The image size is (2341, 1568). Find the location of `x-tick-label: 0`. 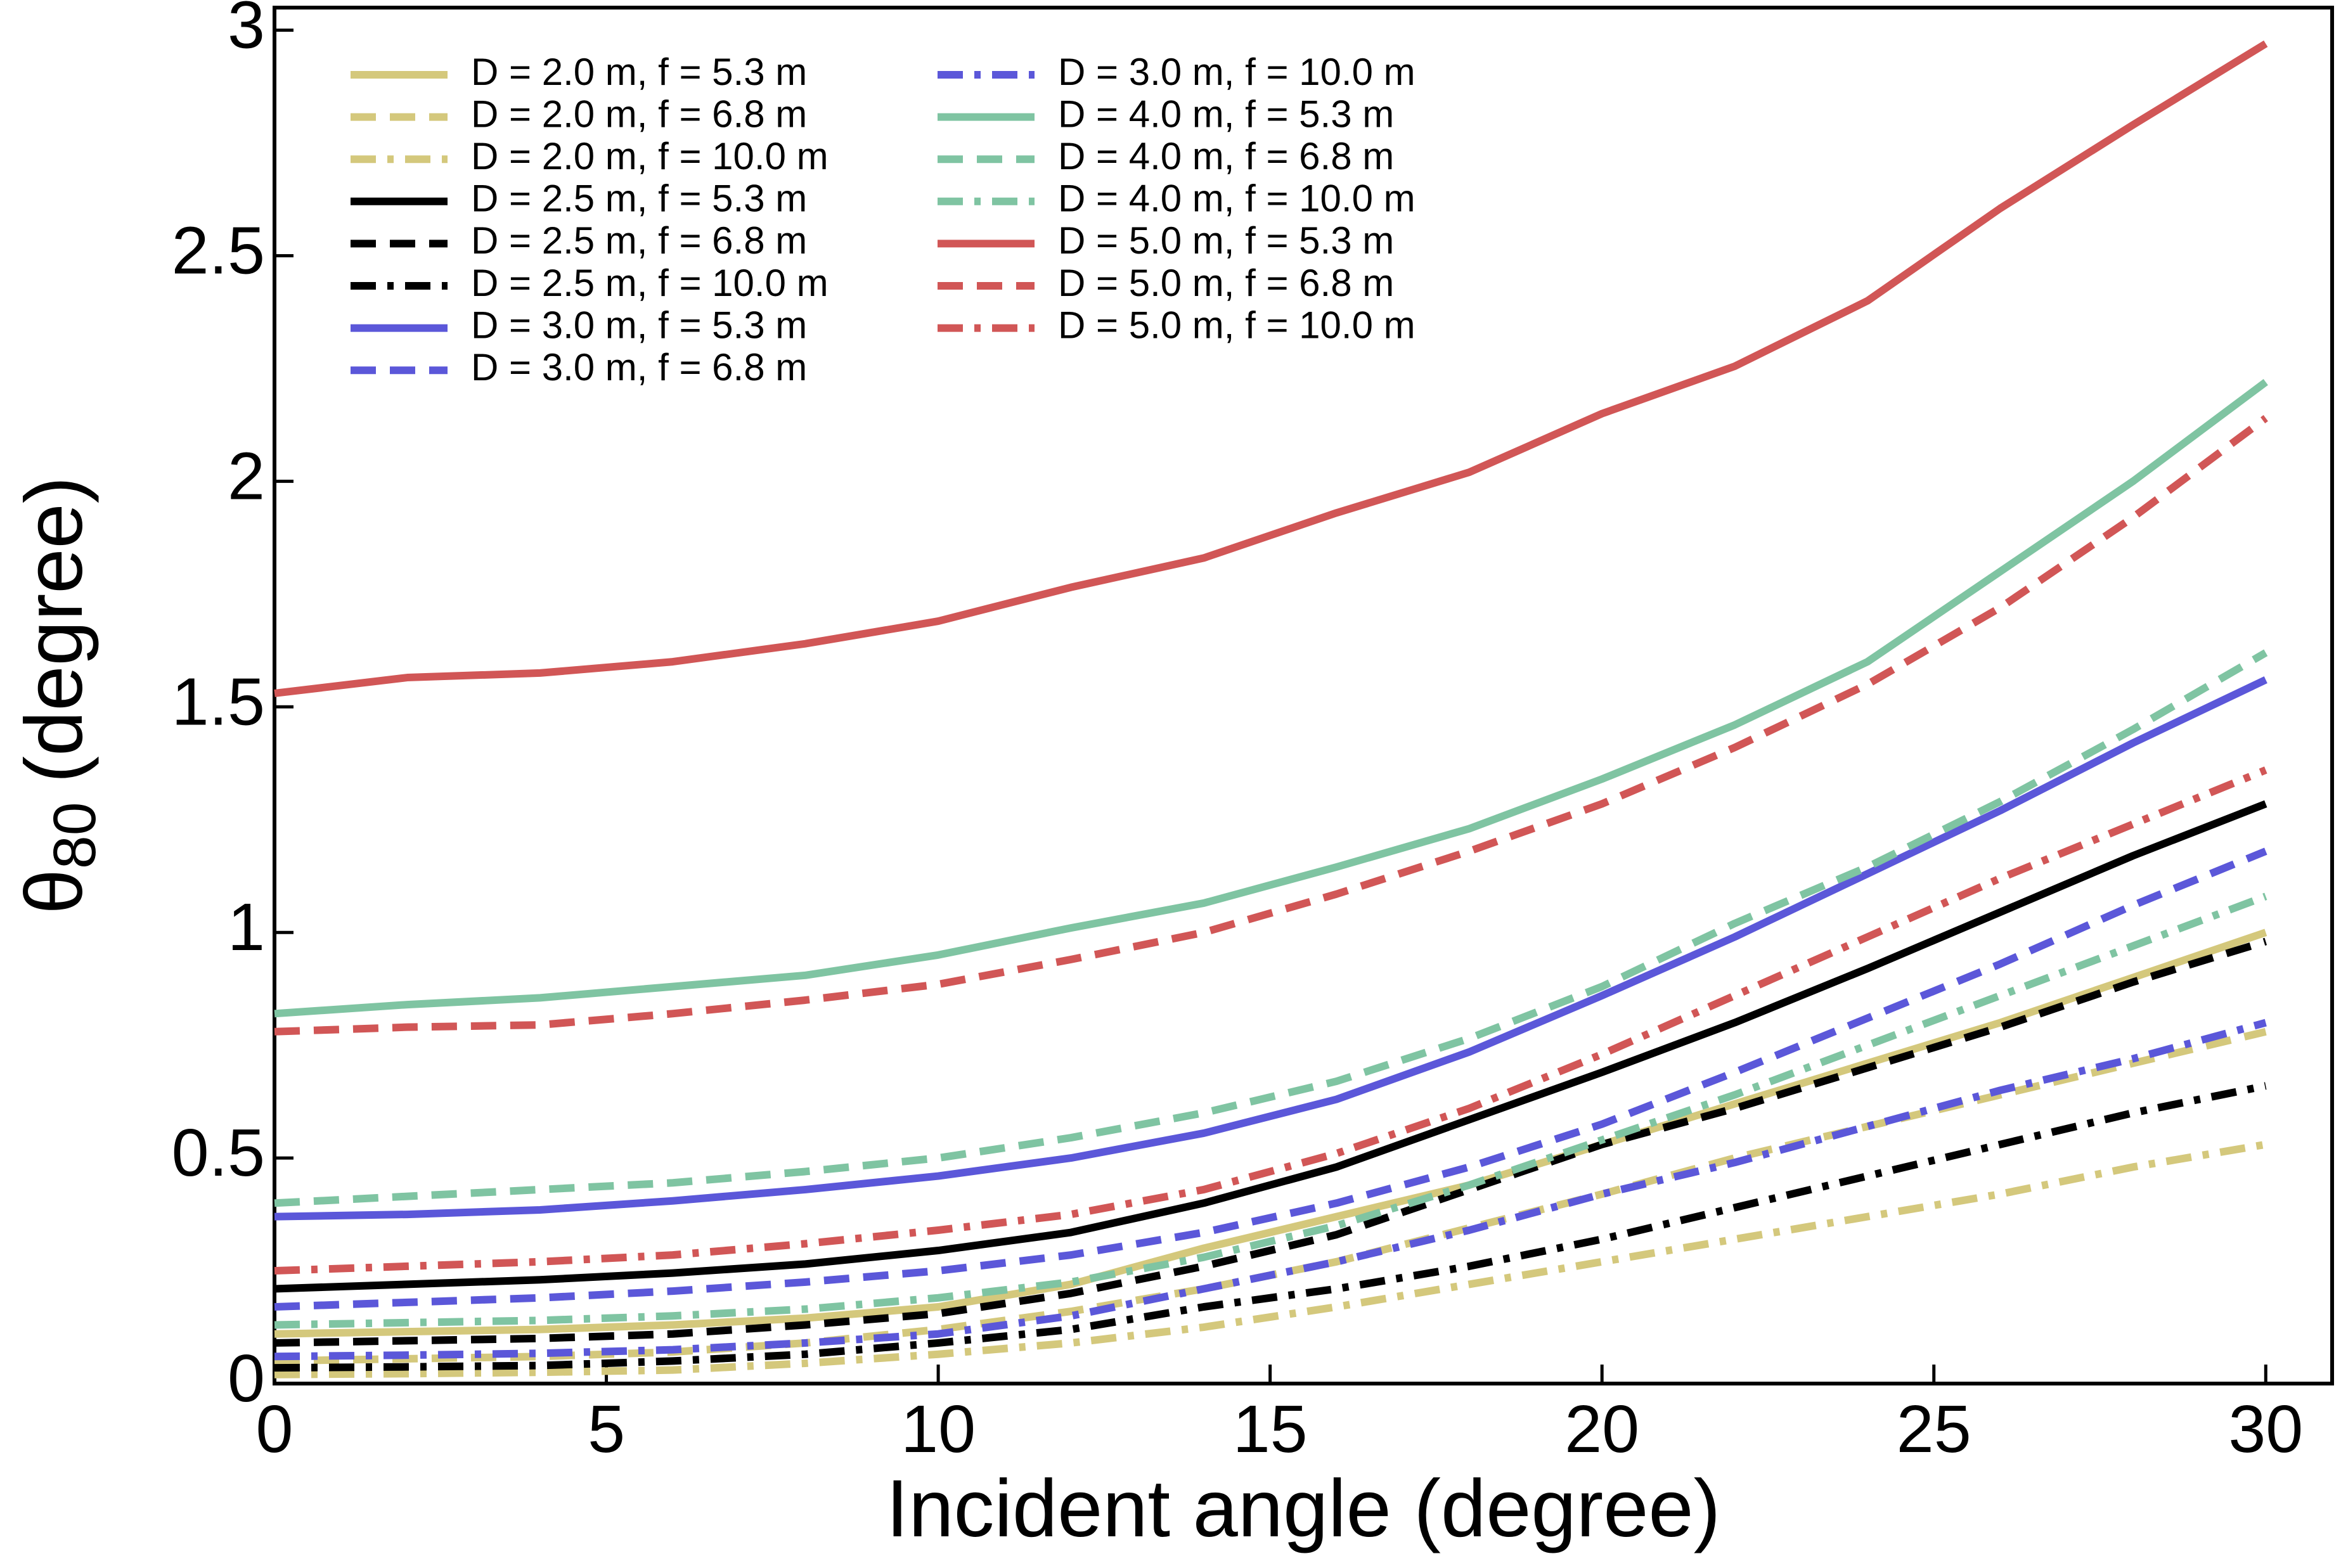

x-tick-label: 0 is located at coordinates (274, 1429).